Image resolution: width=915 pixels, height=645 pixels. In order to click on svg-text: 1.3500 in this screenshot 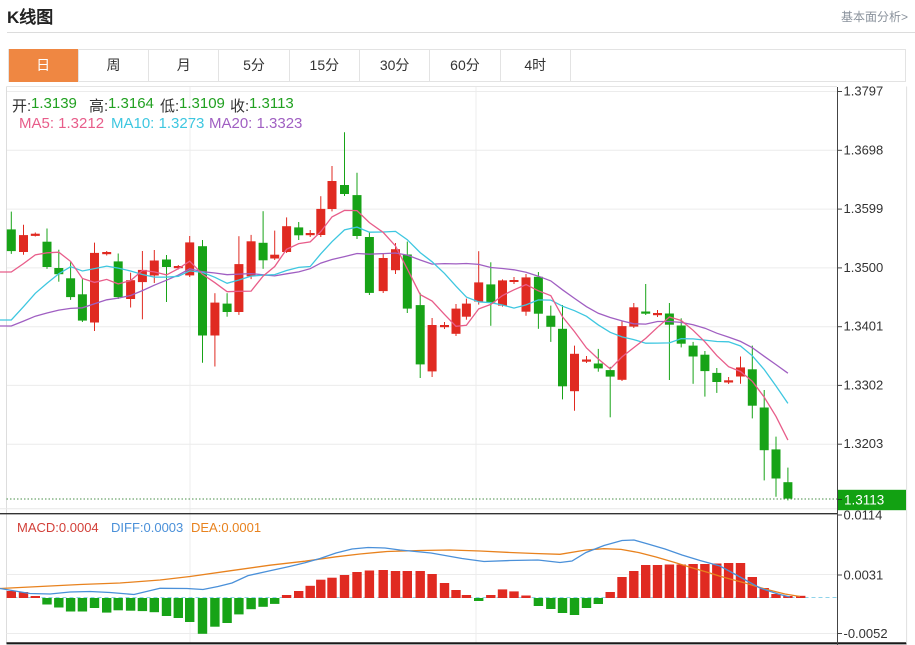, I will do `click(864, 267)`.